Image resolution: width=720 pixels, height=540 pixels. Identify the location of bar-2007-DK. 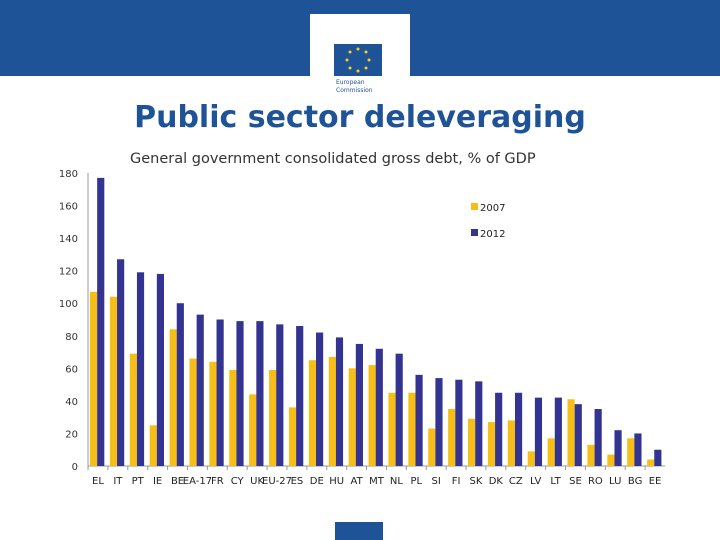
(491, 444).